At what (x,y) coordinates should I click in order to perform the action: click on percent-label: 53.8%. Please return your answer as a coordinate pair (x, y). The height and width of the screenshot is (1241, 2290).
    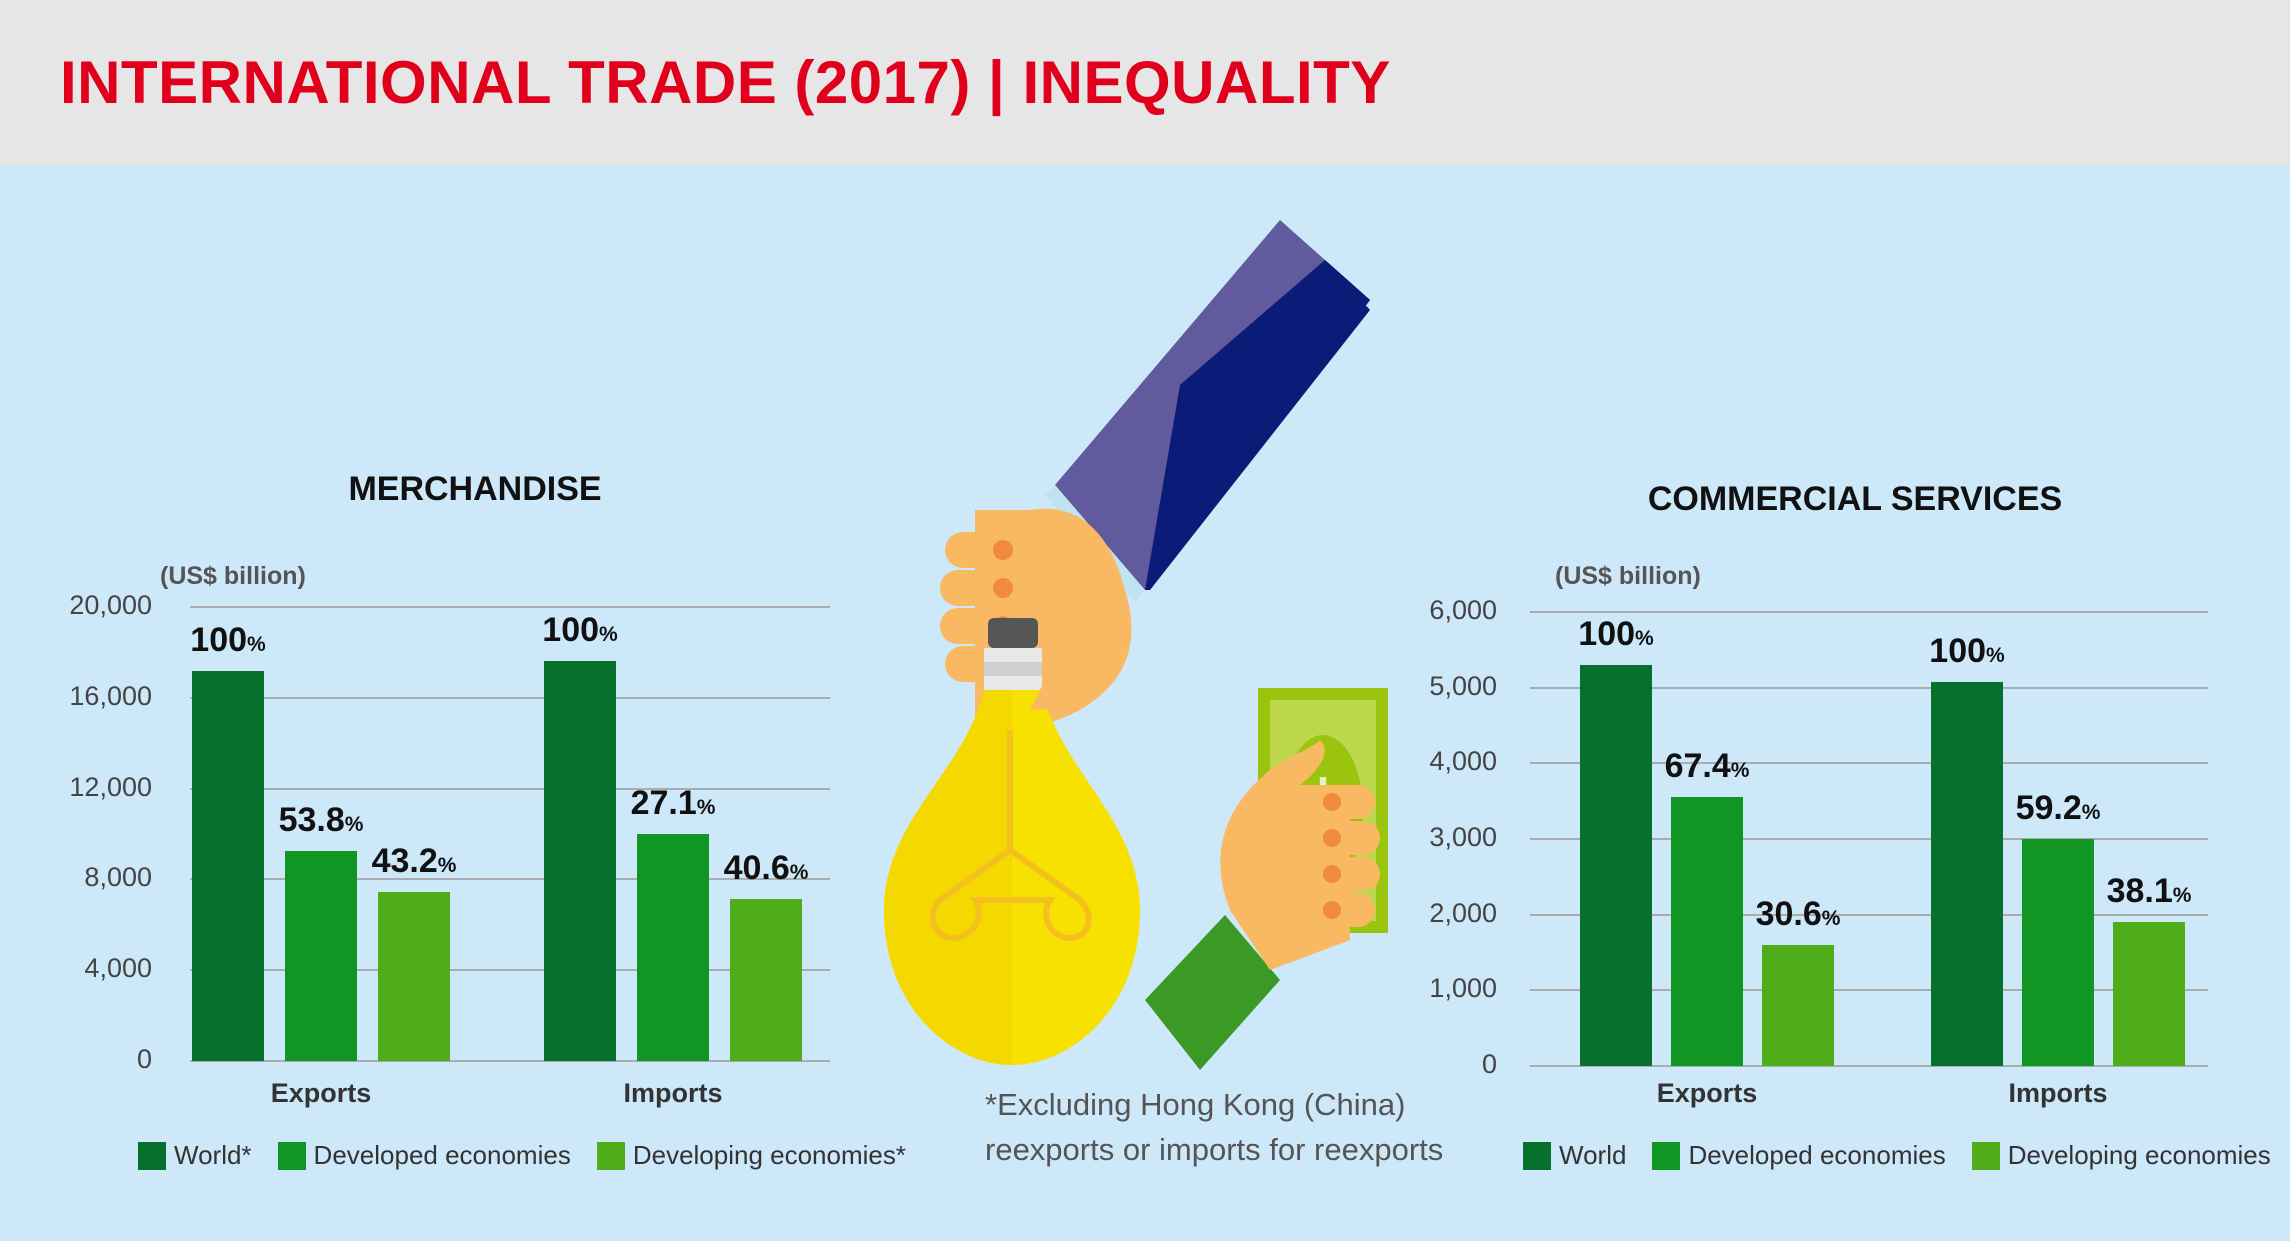
    Looking at the image, I should click on (321, 820).